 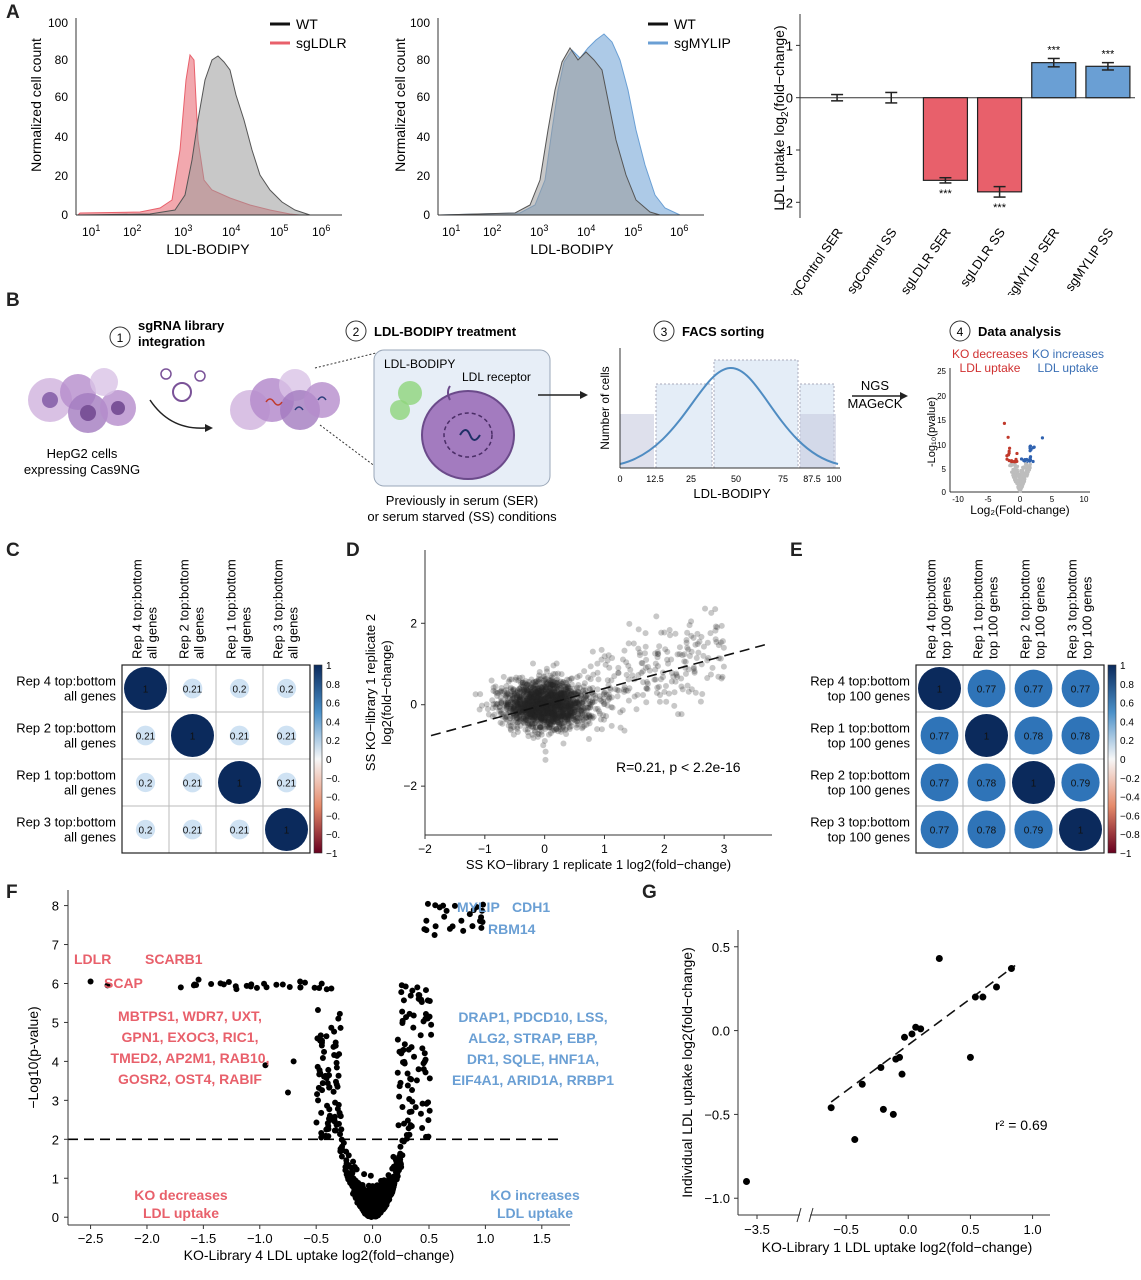 What do you see at coordinates (599, 684) in the screenshot?
I see `replicate-scatter-points` at bounding box center [599, 684].